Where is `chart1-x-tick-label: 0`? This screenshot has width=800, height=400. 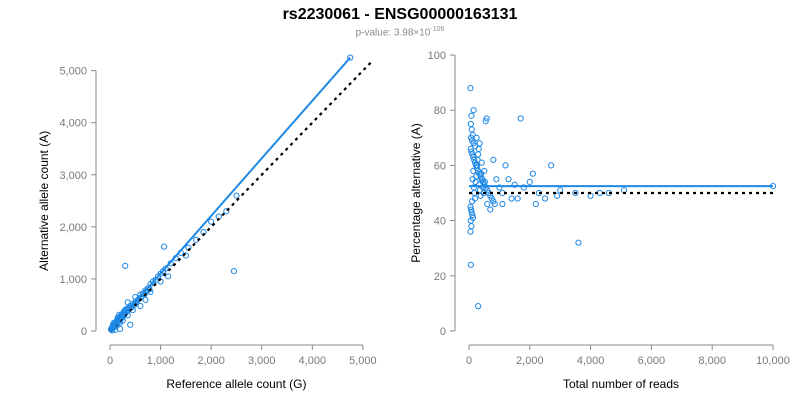 chart1-x-tick-label: 0 is located at coordinates (110, 361).